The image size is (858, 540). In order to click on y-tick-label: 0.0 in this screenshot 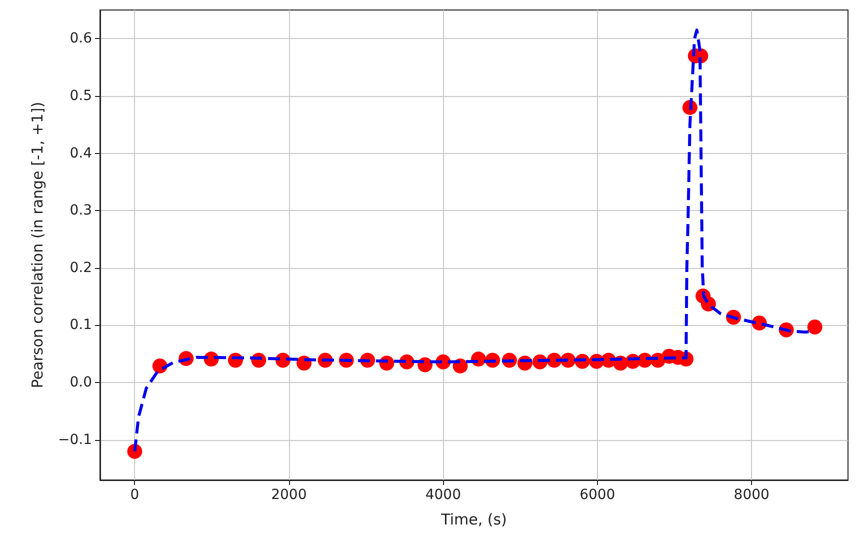, I will do `click(81, 382)`.